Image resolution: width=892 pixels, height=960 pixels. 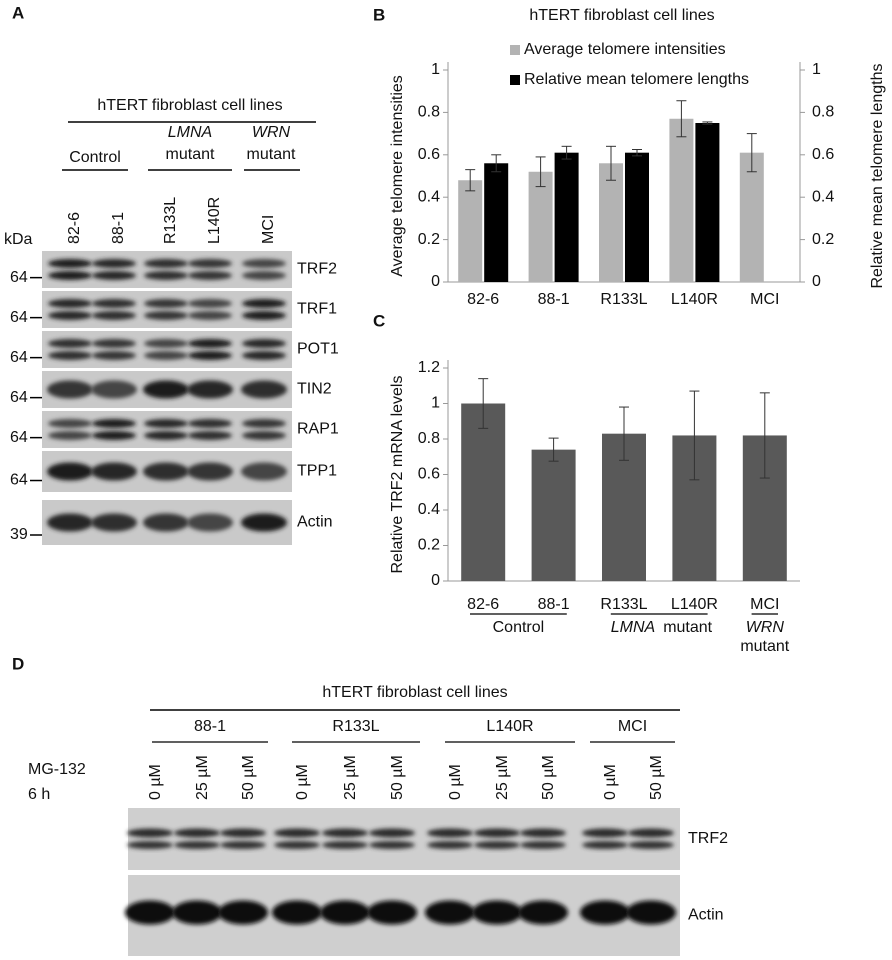 I want to click on y-axis-label: Average telomere intensities, so click(x=397, y=176).